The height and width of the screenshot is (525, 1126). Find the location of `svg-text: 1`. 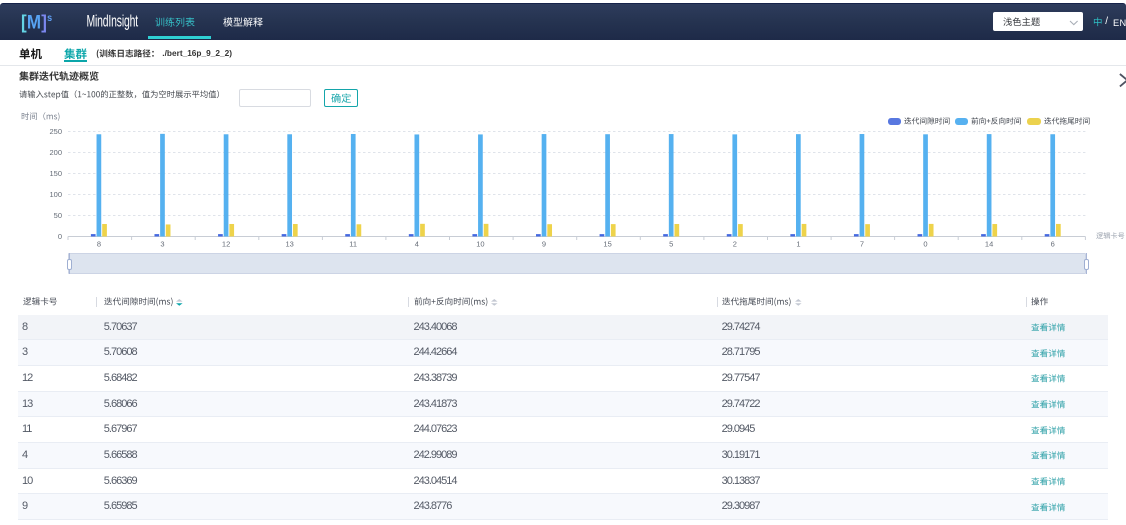

svg-text: 1 is located at coordinates (798, 243).